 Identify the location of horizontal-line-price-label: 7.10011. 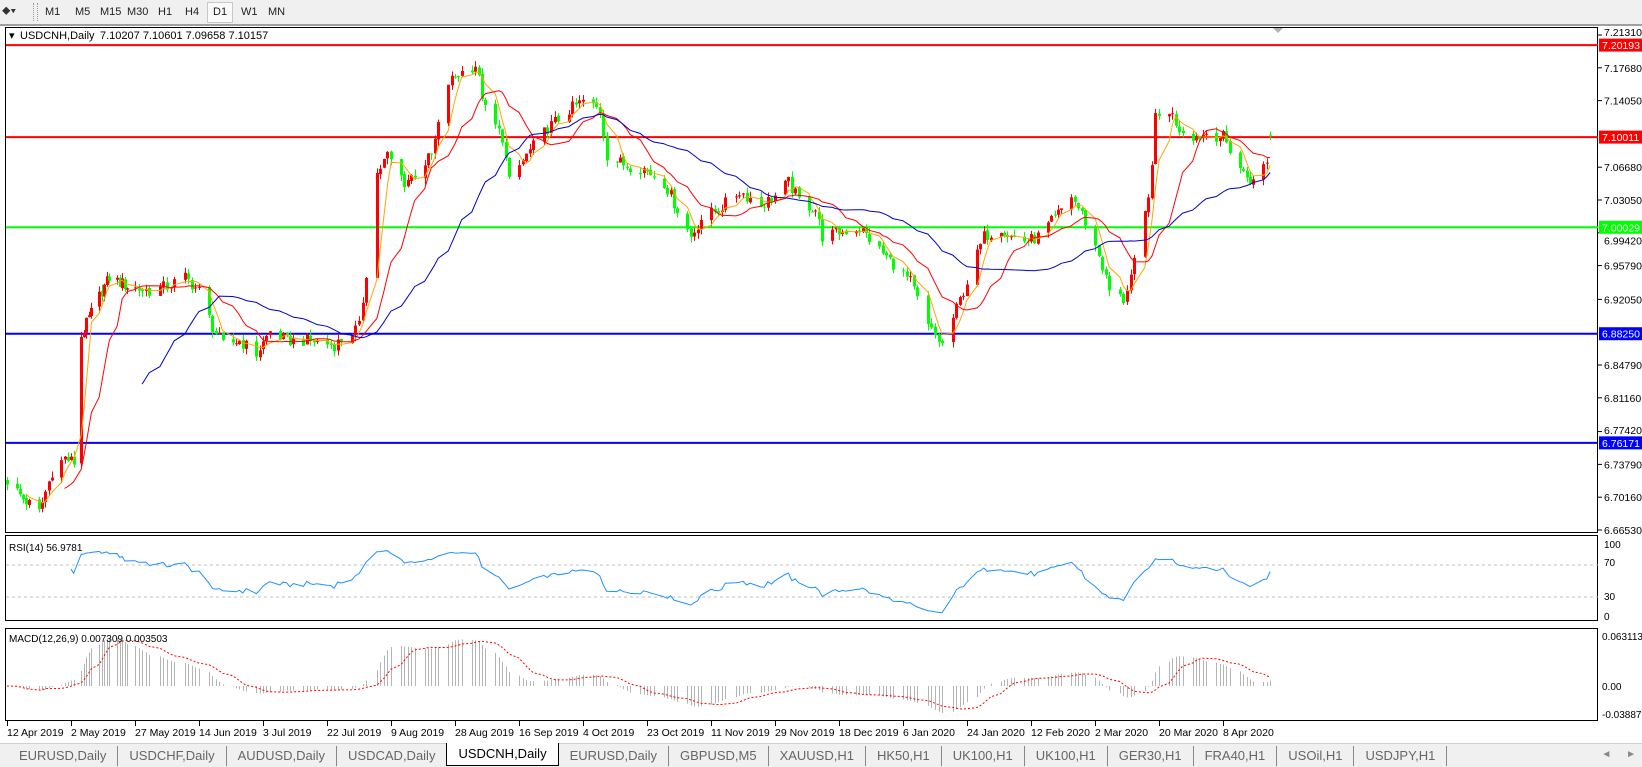
(1620, 138).